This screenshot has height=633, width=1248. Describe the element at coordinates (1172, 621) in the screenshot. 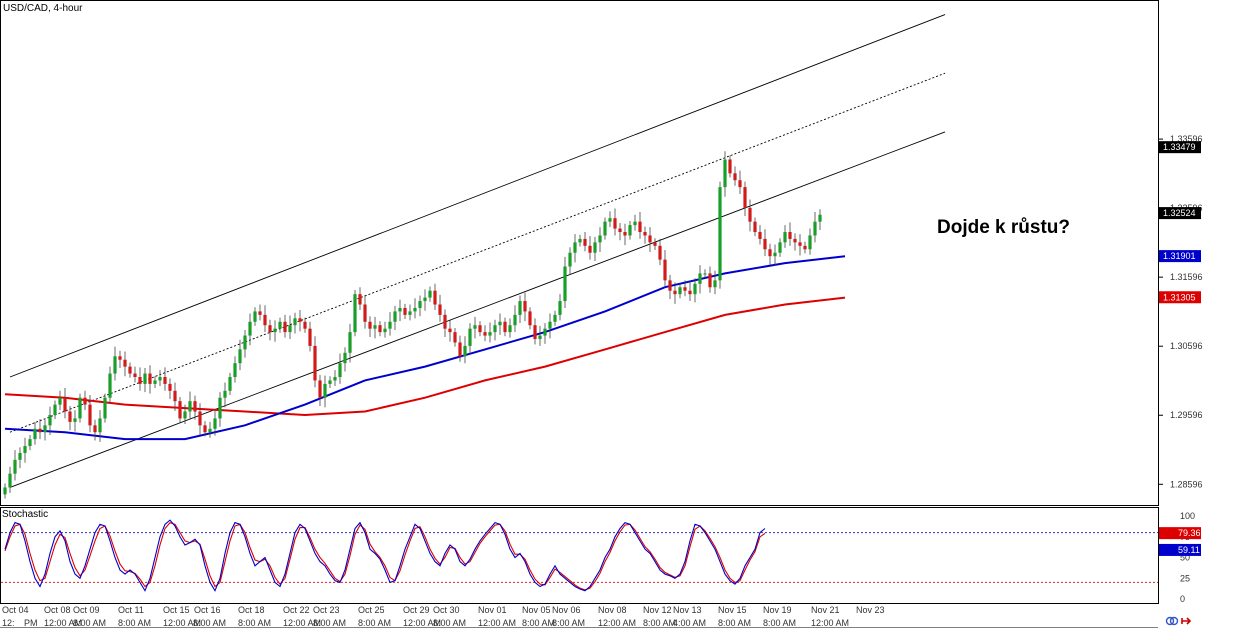

I see `sync-icon` at that location.